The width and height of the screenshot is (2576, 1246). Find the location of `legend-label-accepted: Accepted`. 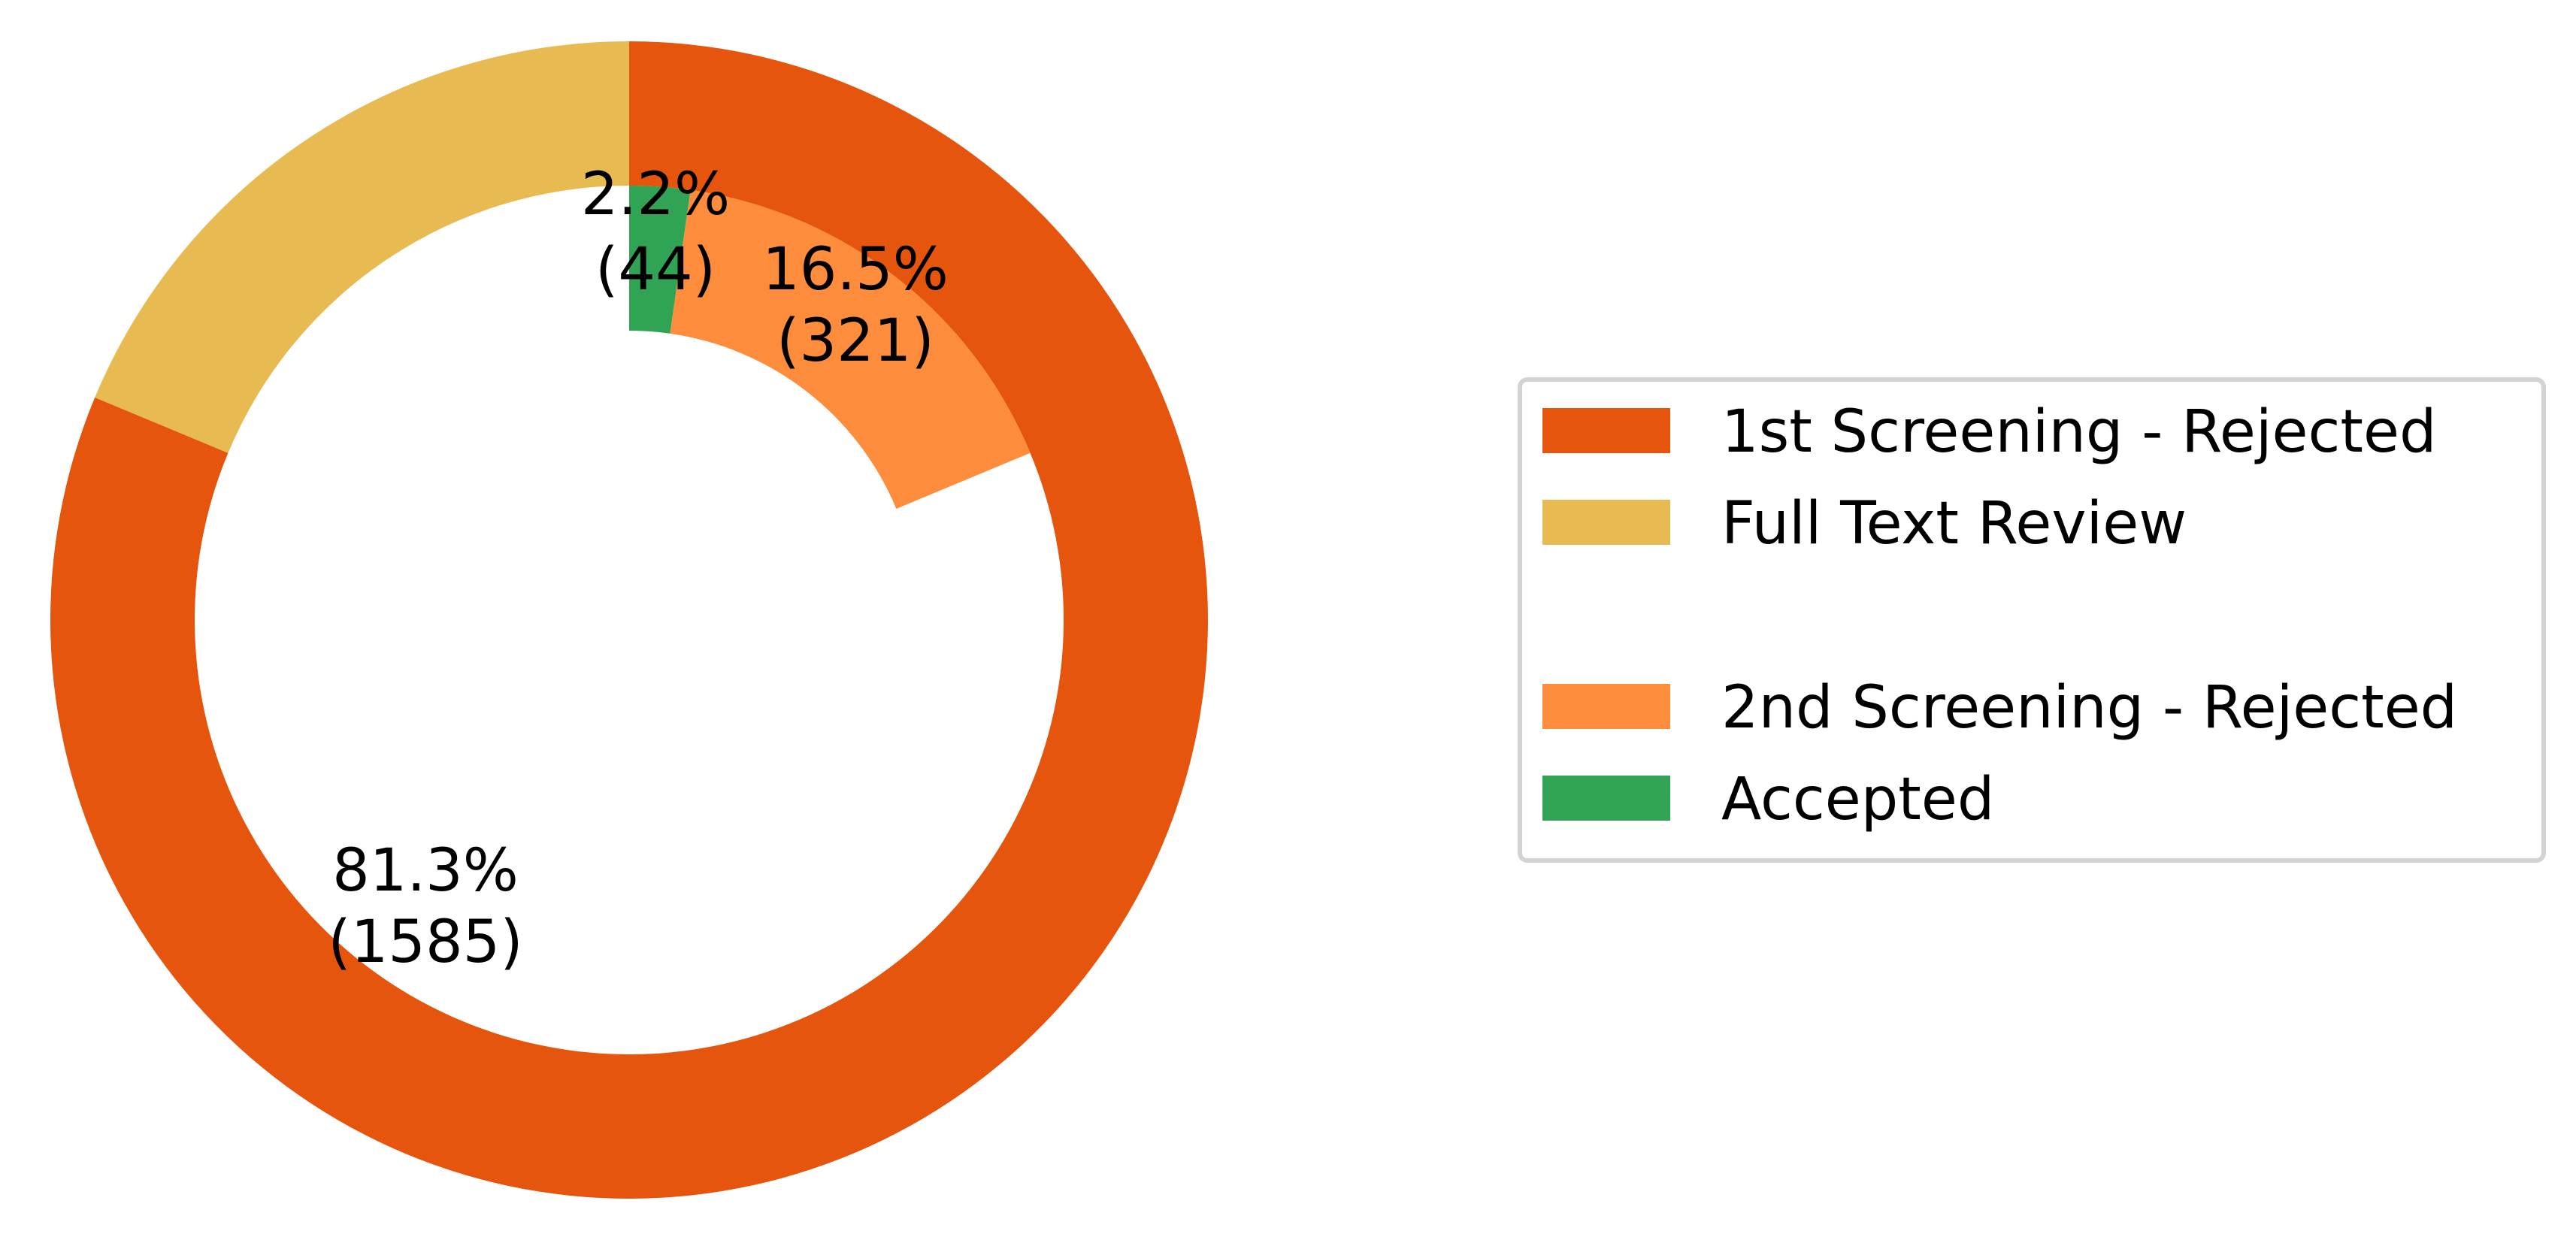

legend-label-accepted: Accepted is located at coordinates (1857, 799).